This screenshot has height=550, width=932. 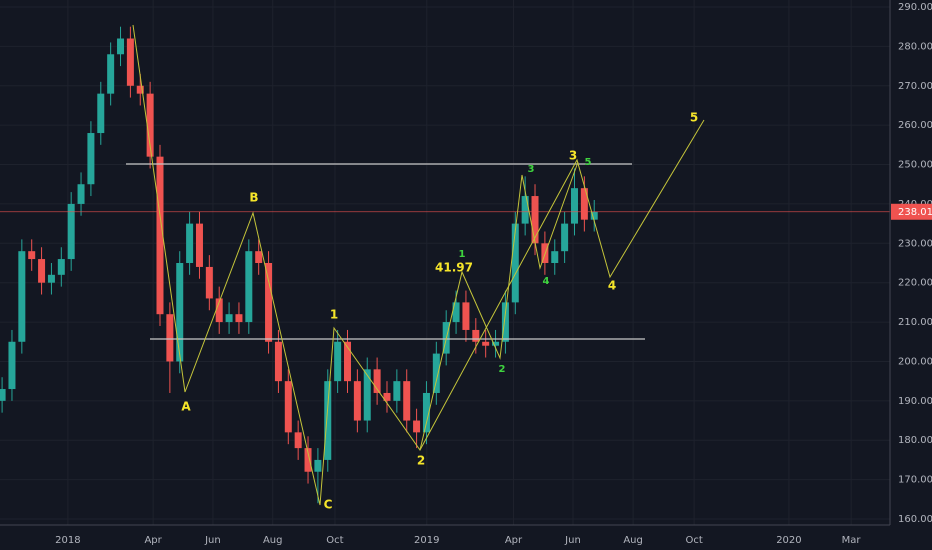 What do you see at coordinates (253, 198) in the screenshot?
I see `wave-label: B` at bounding box center [253, 198].